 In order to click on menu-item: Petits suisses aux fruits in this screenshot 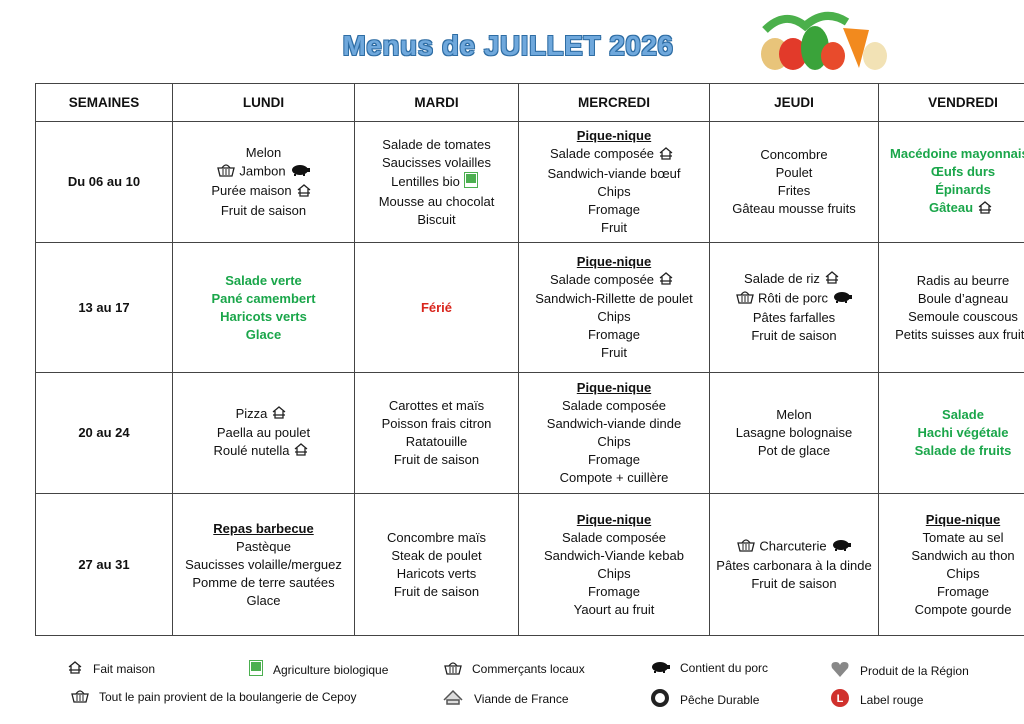, I will do `click(959, 334)`.